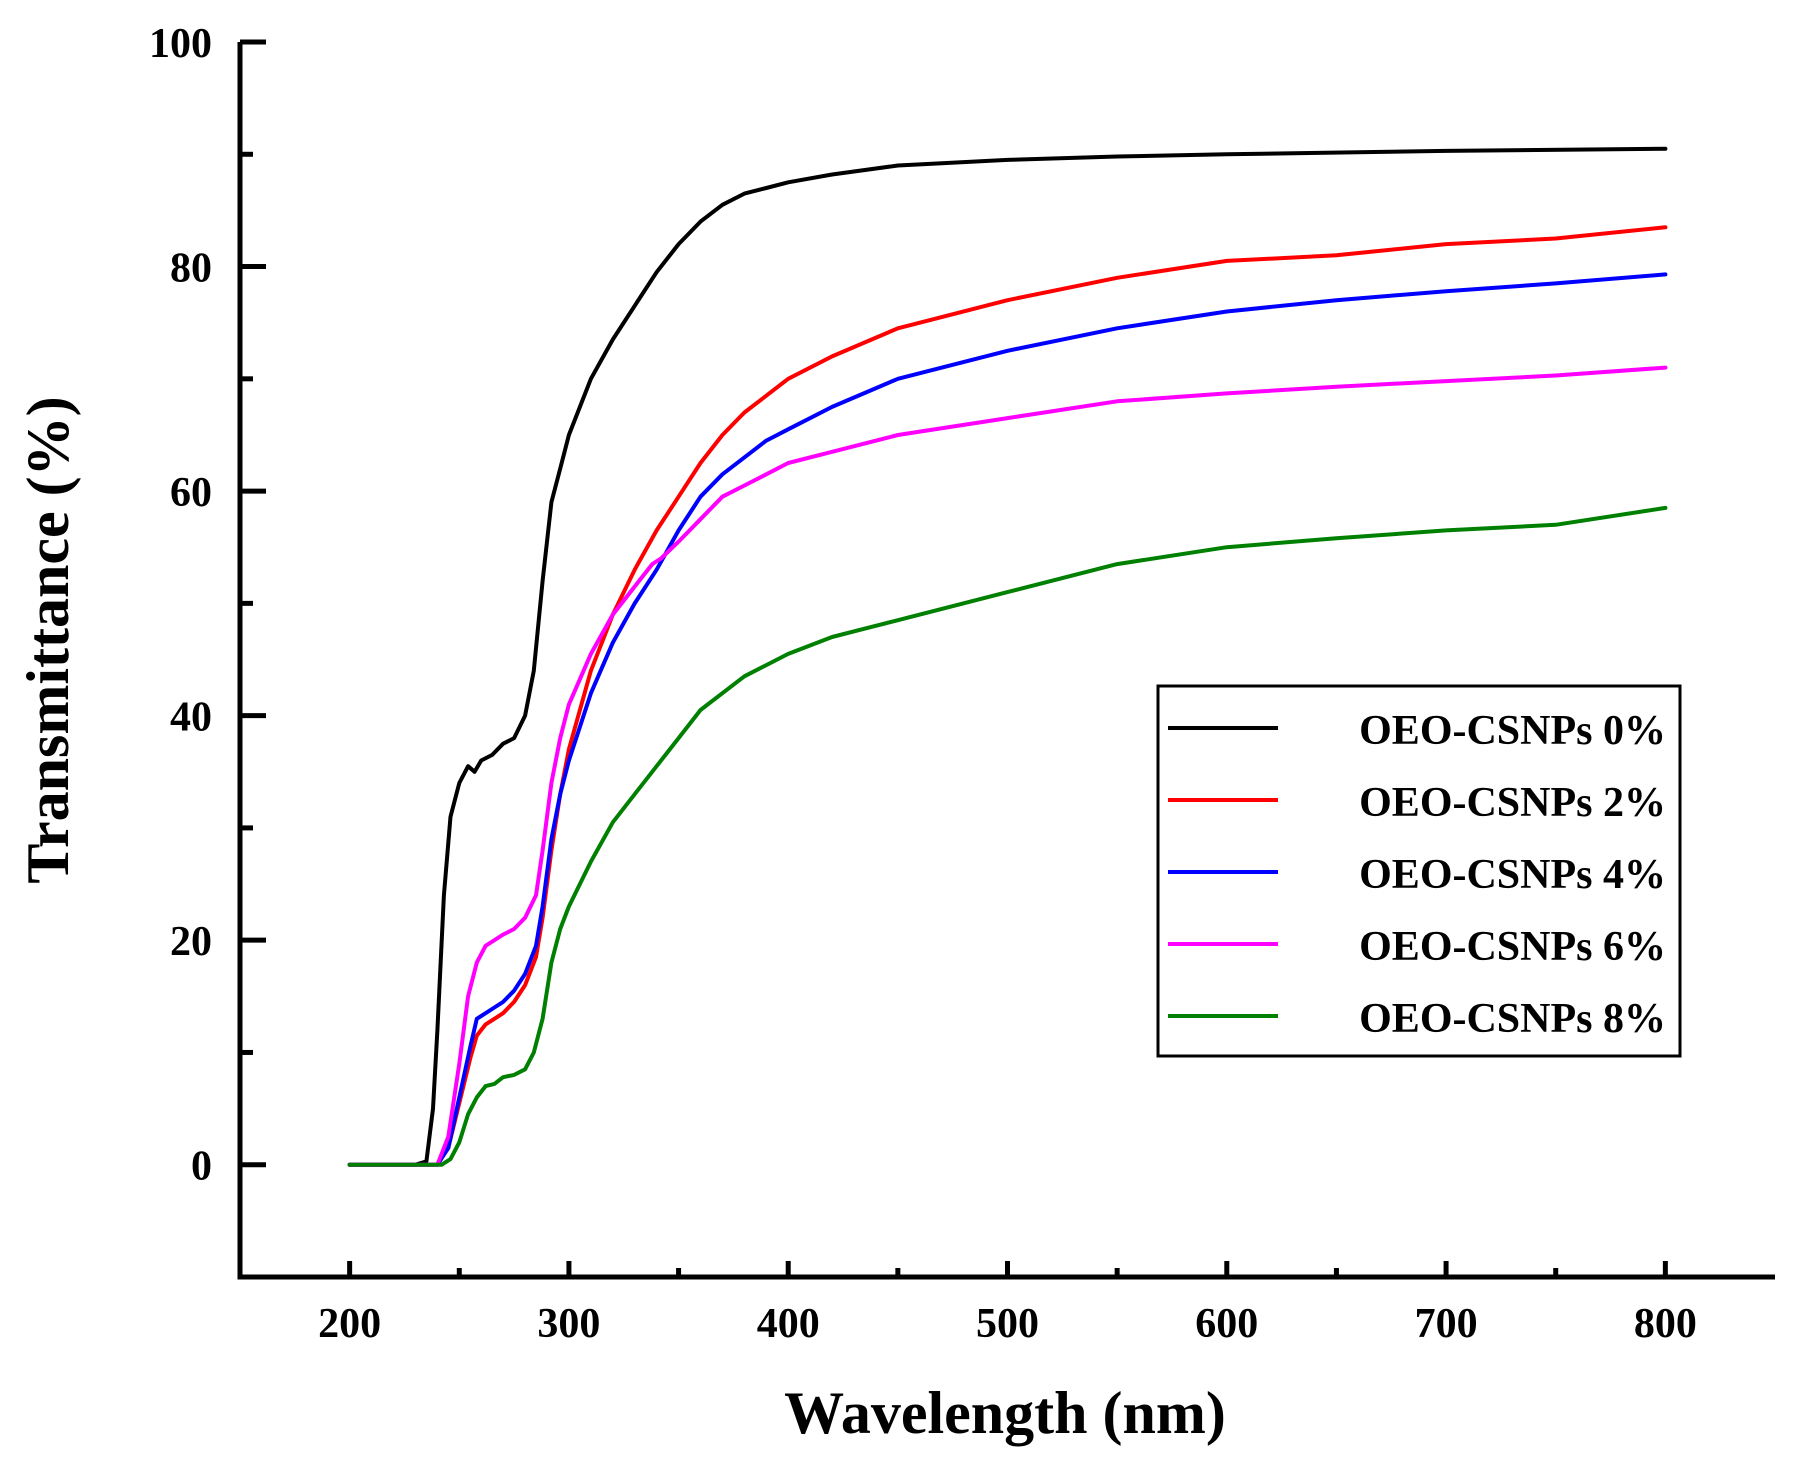  Describe the element at coordinates (48, 639) in the screenshot. I see `y-axis-title: Transmittance (%)` at that location.